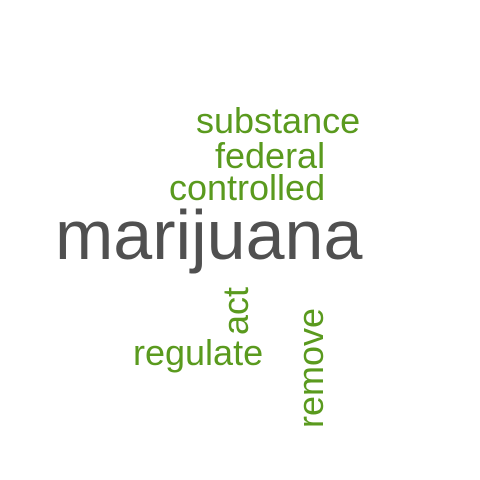 This screenshot has width=480, height=480. What do you see at coordinates (209, 235) in the screenshot?
I see `word-marijuana: marijuana` at bounding box center [209, 235].